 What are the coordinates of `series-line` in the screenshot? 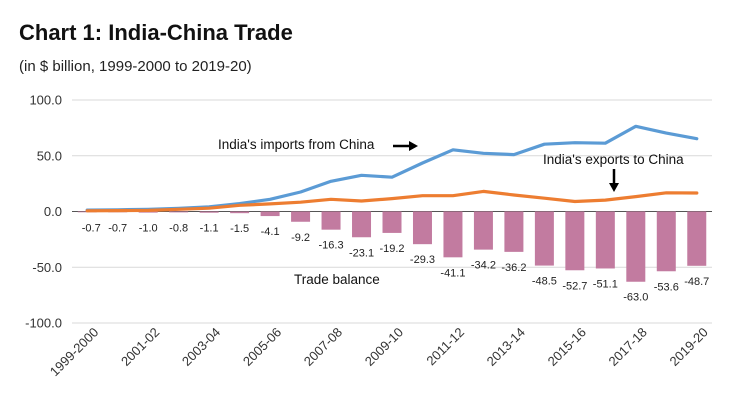 It's located at (392, 201).